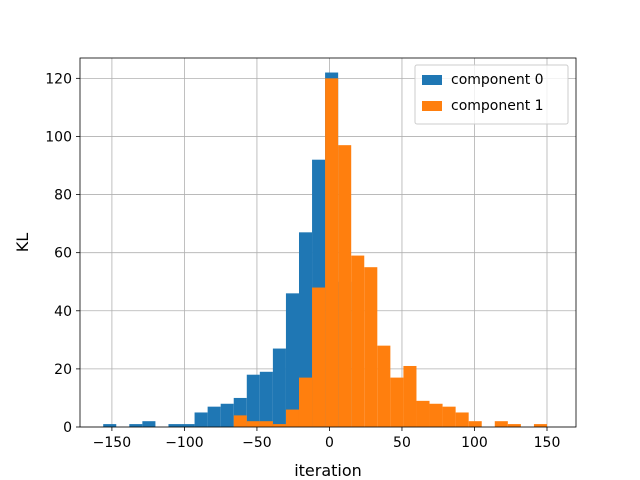 This screenshot has width=640, height=480. Describe the element at coordinates (67, 428) in the screenshot. I see `y-tick-label: 0` at that location.